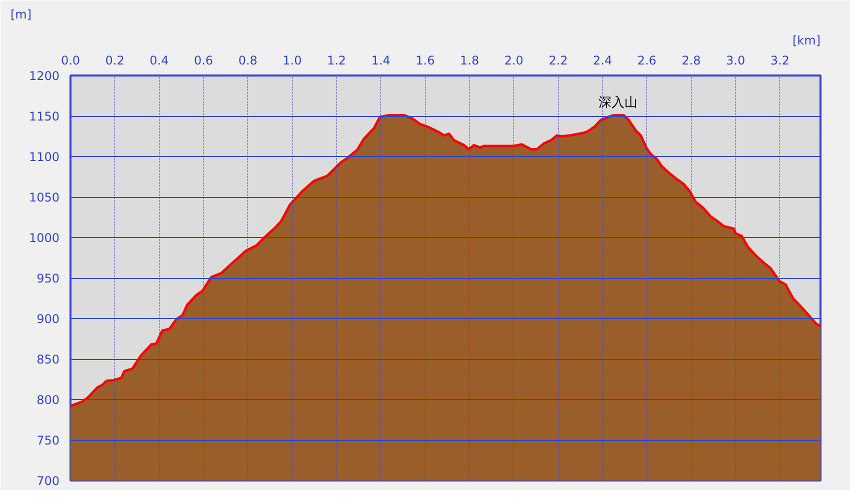  Describe the element at coordinates (44, 157) in the screenshot. I see `y-tick-label: 1100` at that location.